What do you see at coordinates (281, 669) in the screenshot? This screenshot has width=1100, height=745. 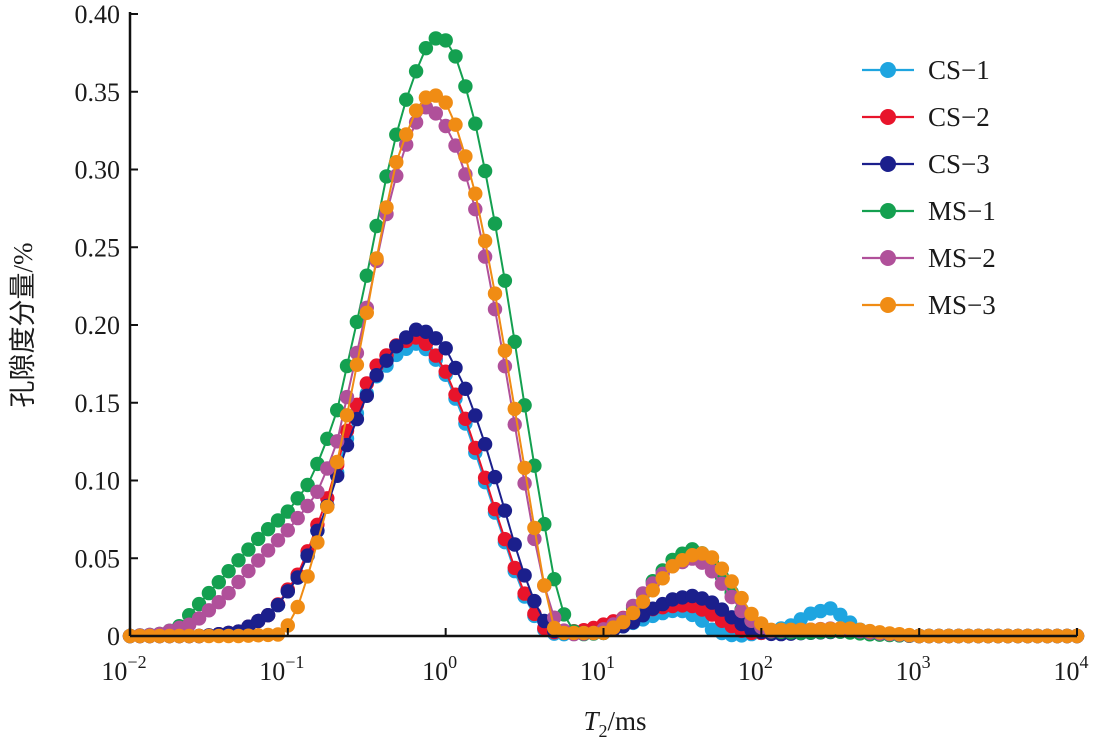 I see `x-tick-label: 10⁻¹` at bounding box center [281, 669].